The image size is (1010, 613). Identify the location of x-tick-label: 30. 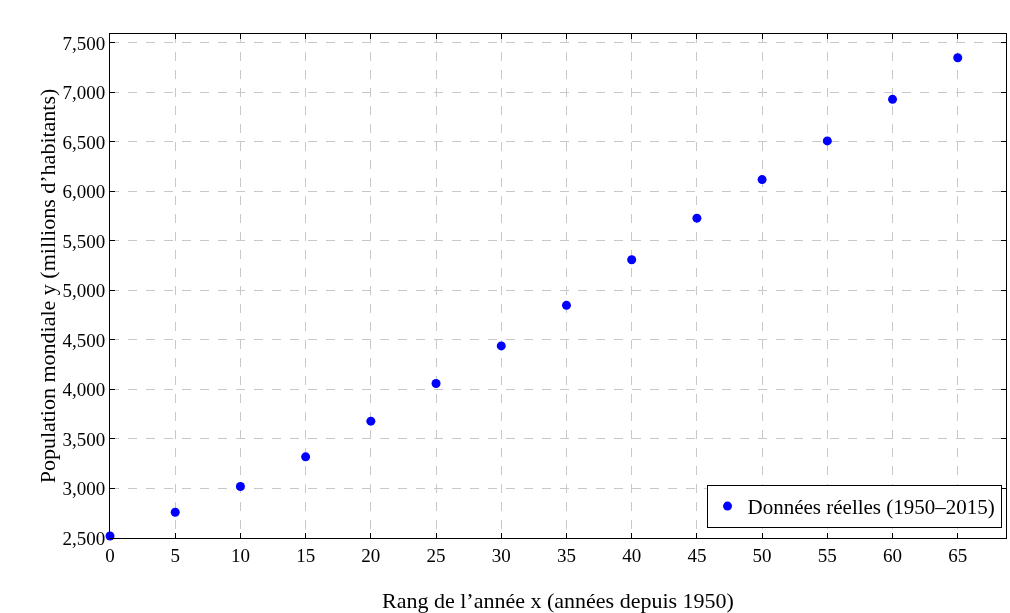
(501, 555).